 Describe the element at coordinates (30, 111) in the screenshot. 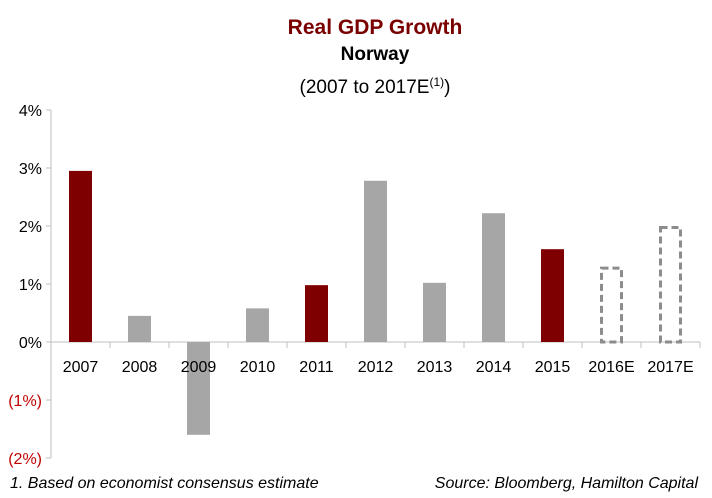

I see `y-tick-label: 4%` at that location.